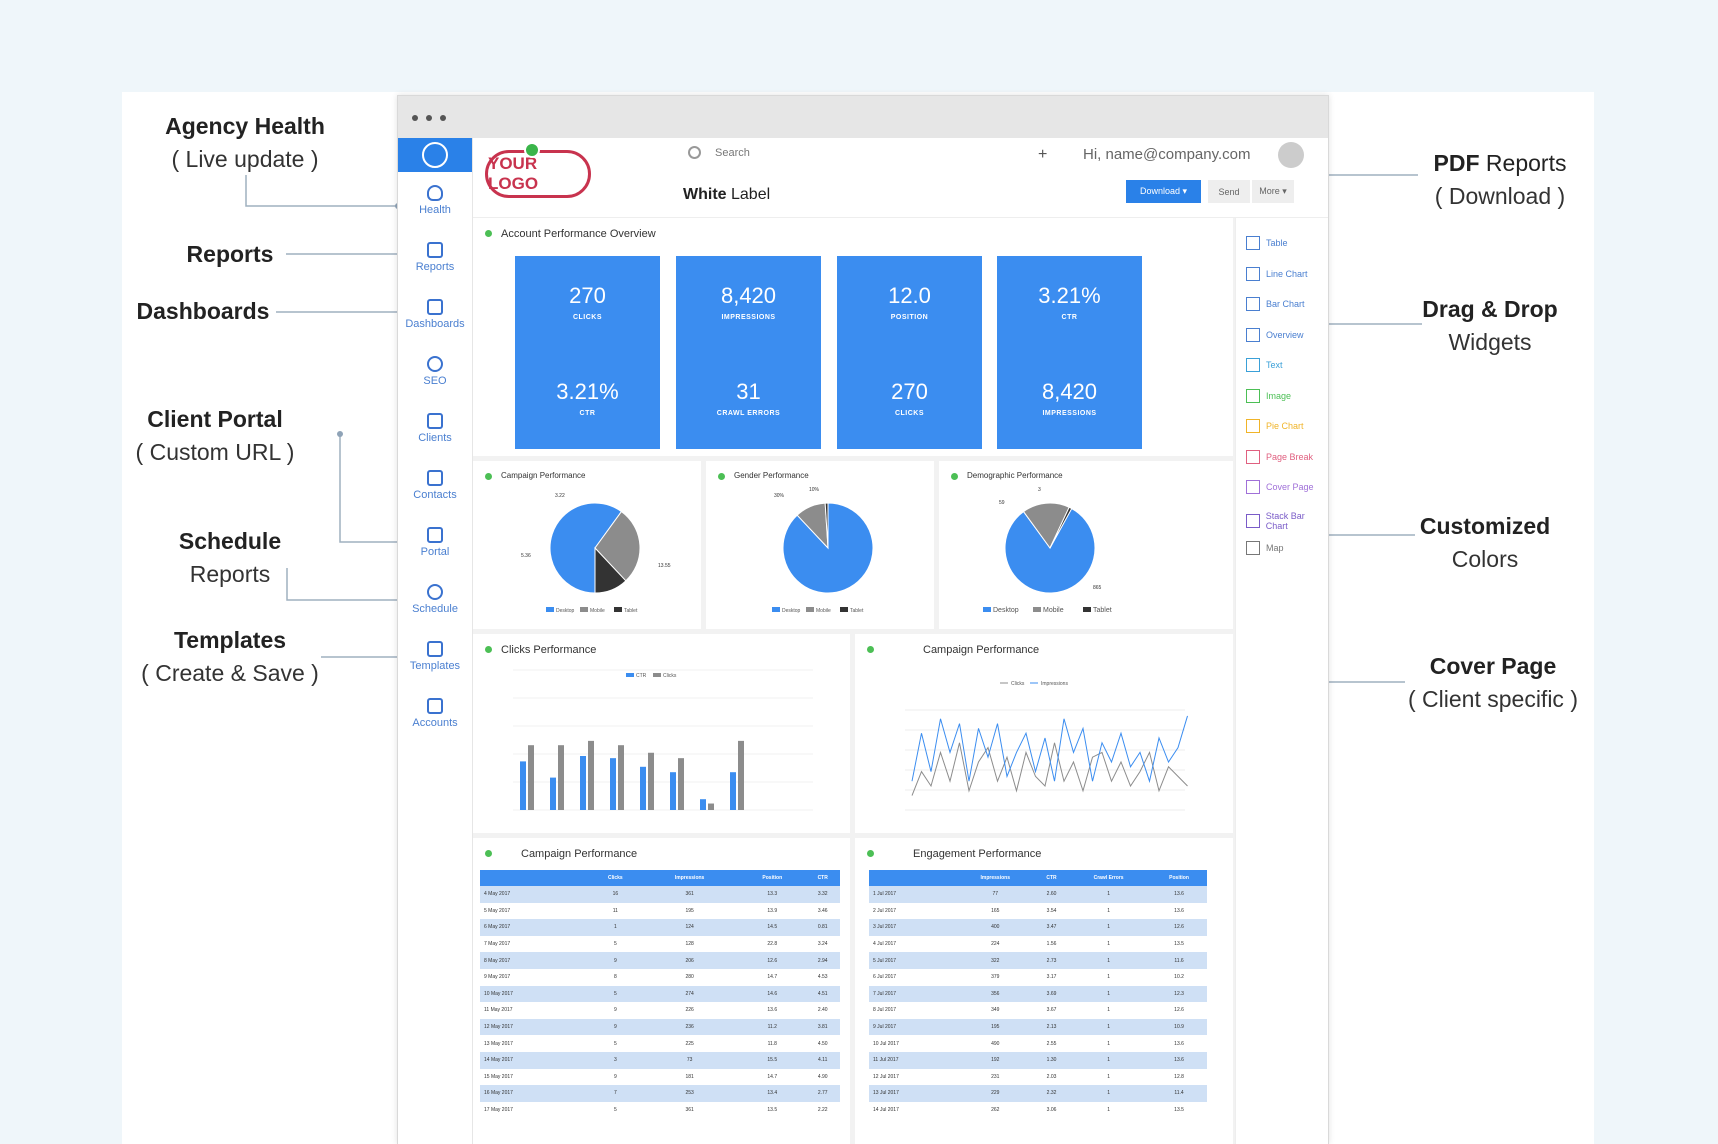  Describe the element at coordinates (661, 733) in the screenshot. I see `clicks-panel: Clicks Performance CTR Clicks` at that location.